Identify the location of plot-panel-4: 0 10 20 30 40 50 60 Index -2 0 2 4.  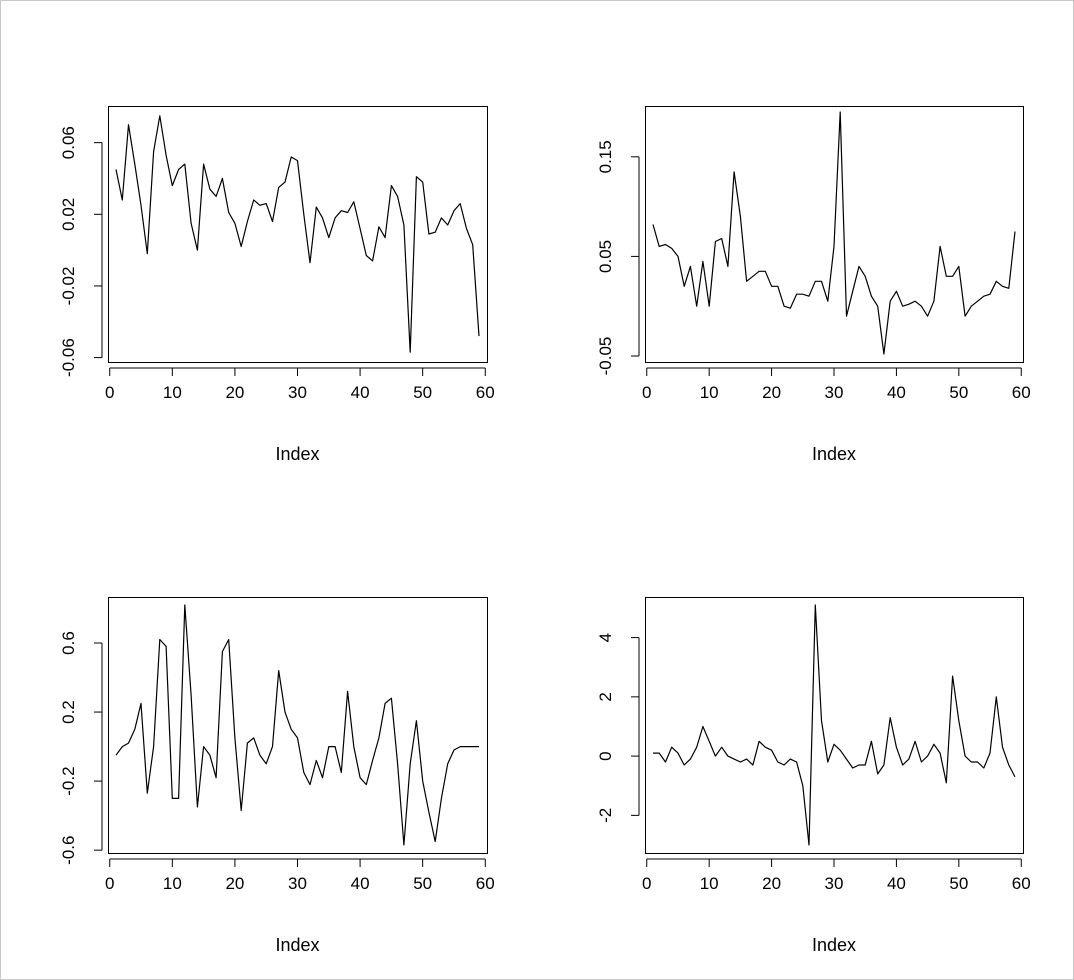
(813, 776).